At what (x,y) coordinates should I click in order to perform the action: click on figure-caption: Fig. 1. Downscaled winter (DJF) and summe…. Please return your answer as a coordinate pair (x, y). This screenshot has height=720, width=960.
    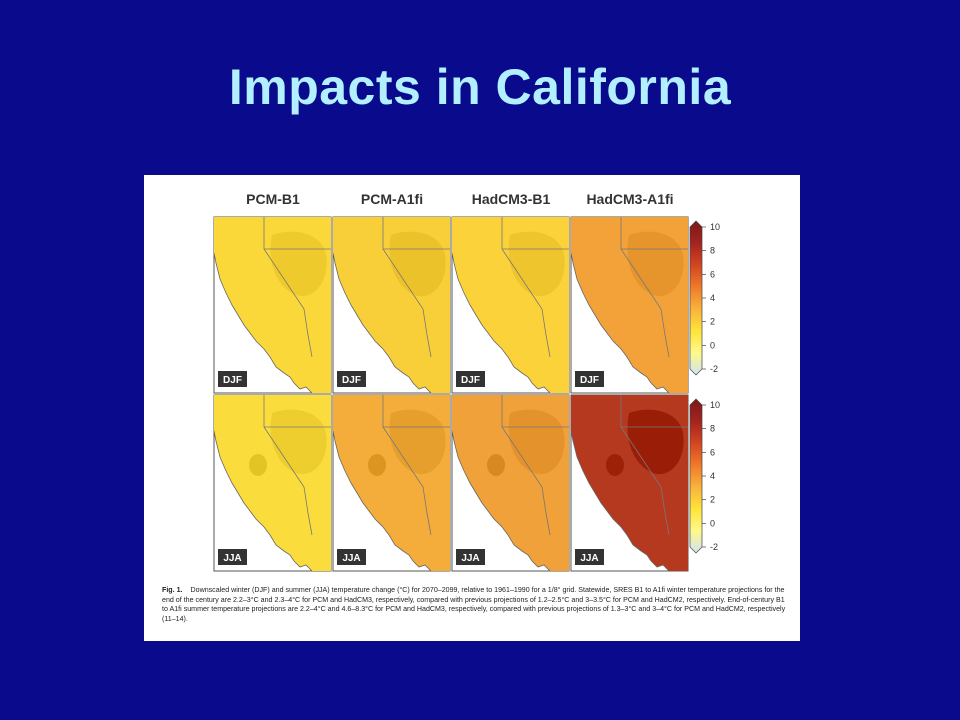
    Looking at the image, I should click on (475, 605).